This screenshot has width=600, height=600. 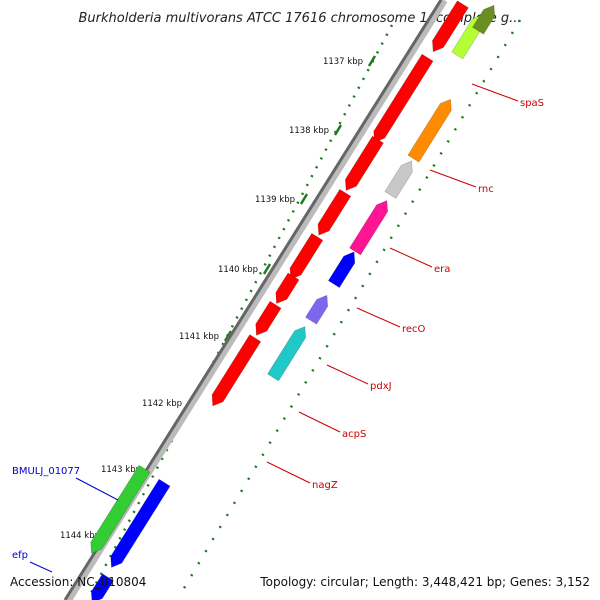 What do you see at coordinates (20, 555) in the screenshot?
I see `gene-label-efp: efp` at bounding box center [20, 555].